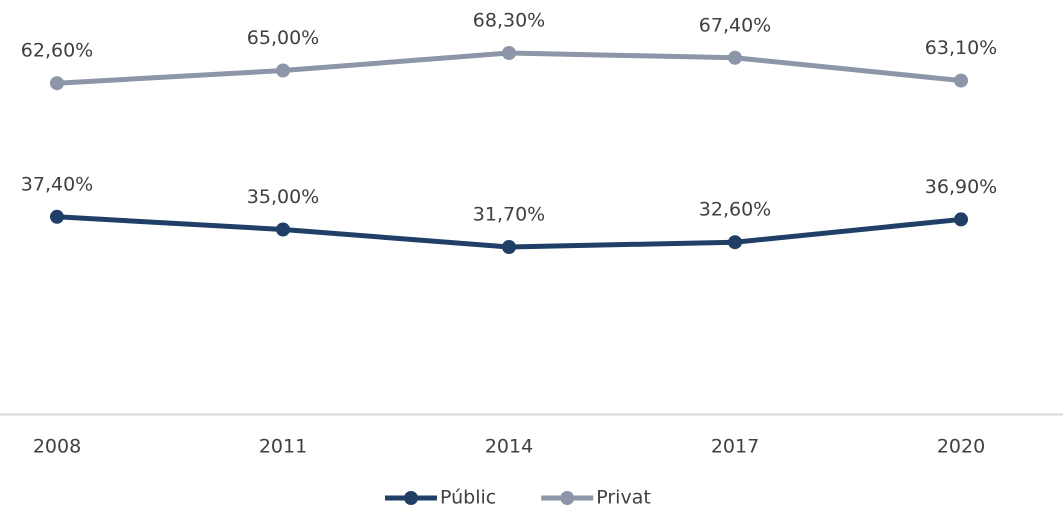  What do you see at coordinates (283, 38) in the screenshot?
I see `data-label: 65,00%` at bounding box center [283, 38].